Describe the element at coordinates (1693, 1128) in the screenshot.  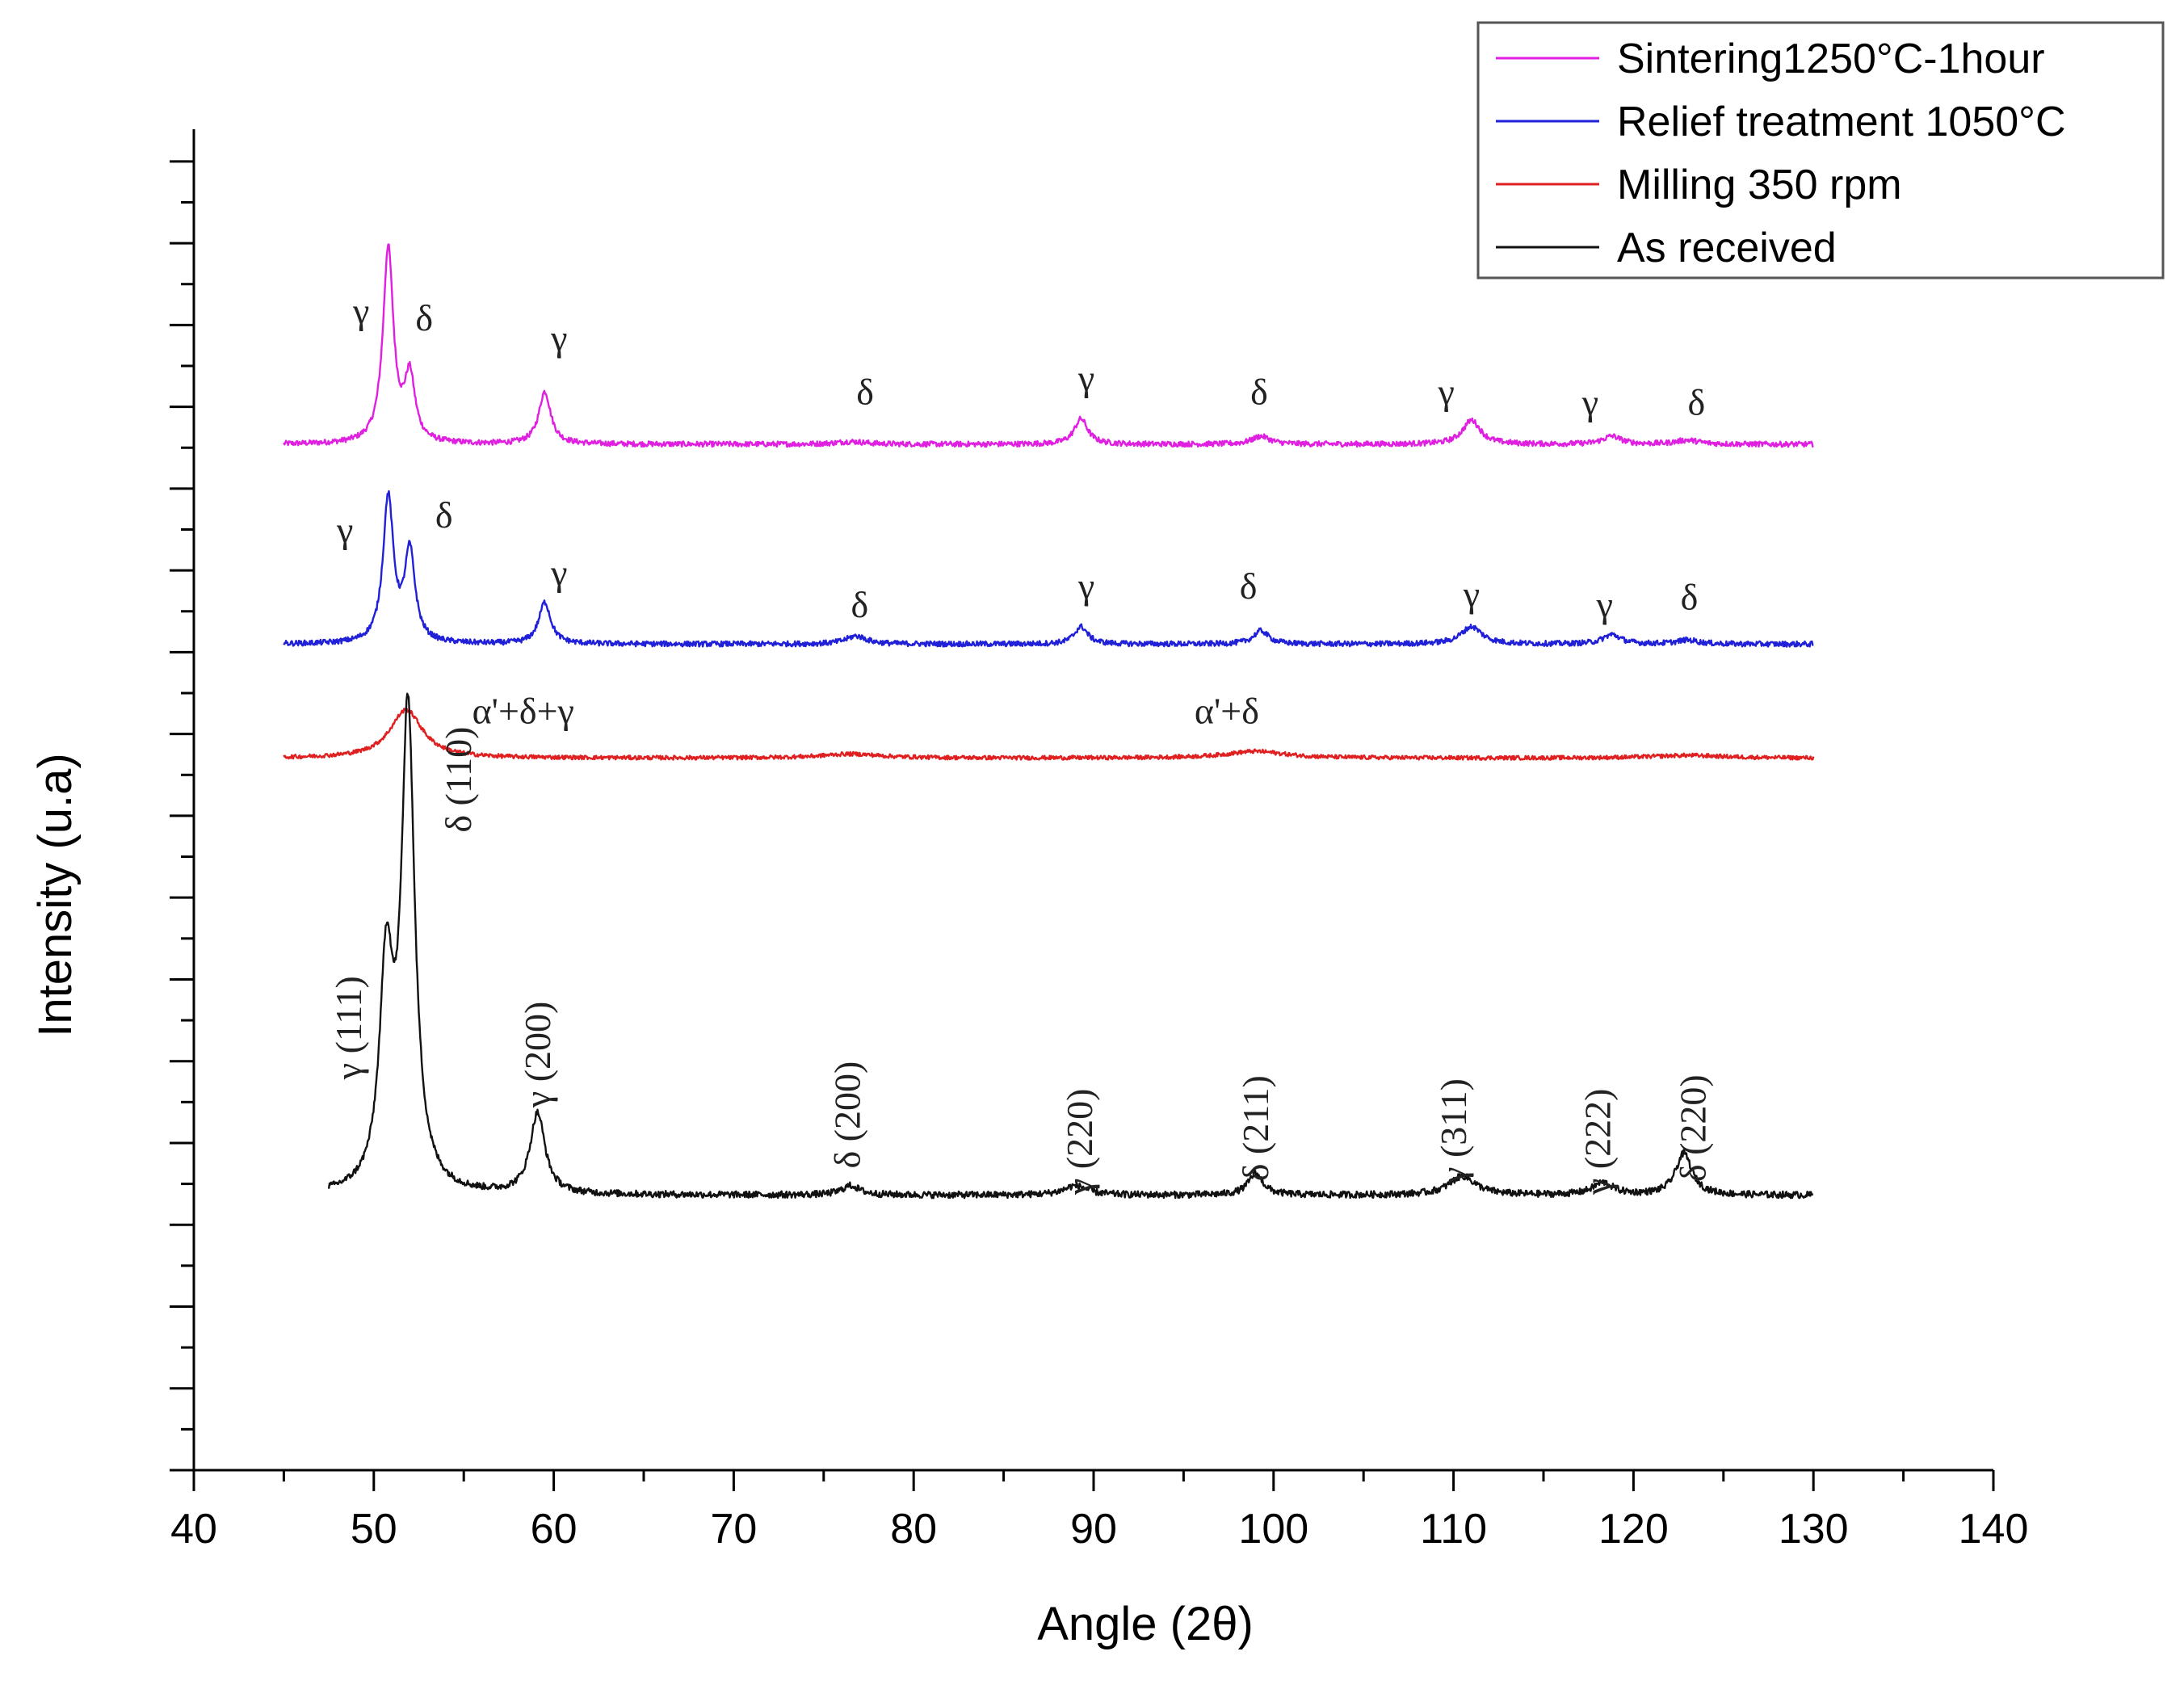
I see `peak-annotation: δ (220)` at that location.